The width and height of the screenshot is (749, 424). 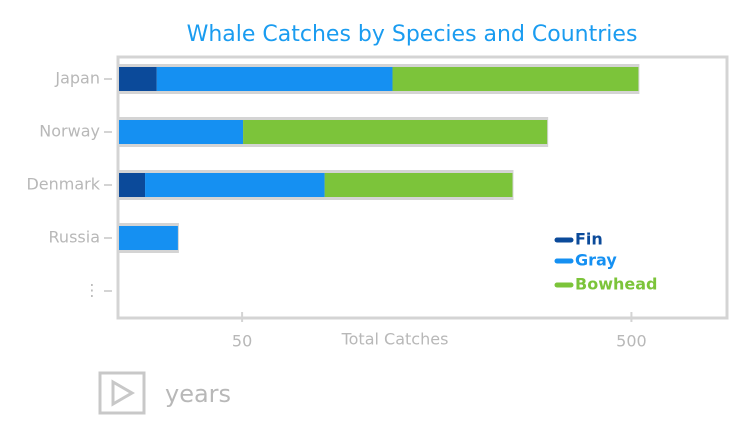 I want to click on play-icon, so click(x=123, y=393).